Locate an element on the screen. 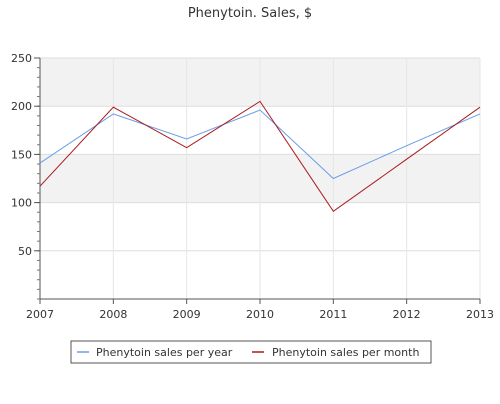 The image size is (500, 404). y-axis-ticks: 50 100 150 200 250 is located at coordinates (25, 155).